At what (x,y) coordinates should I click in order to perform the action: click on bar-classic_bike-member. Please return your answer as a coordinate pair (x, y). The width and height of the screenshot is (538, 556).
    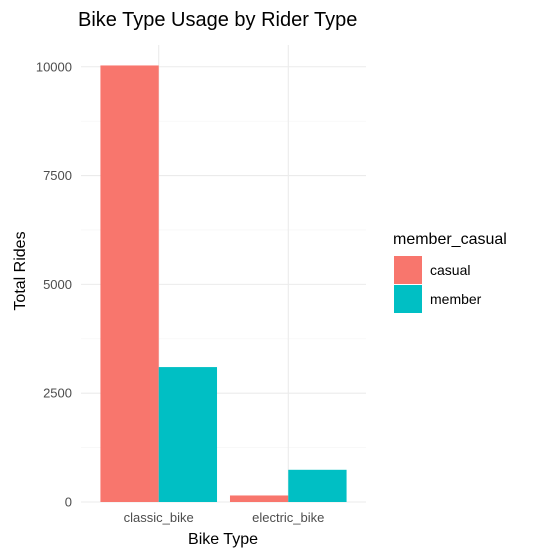
    Looking at the image, I should click on (188, 434).